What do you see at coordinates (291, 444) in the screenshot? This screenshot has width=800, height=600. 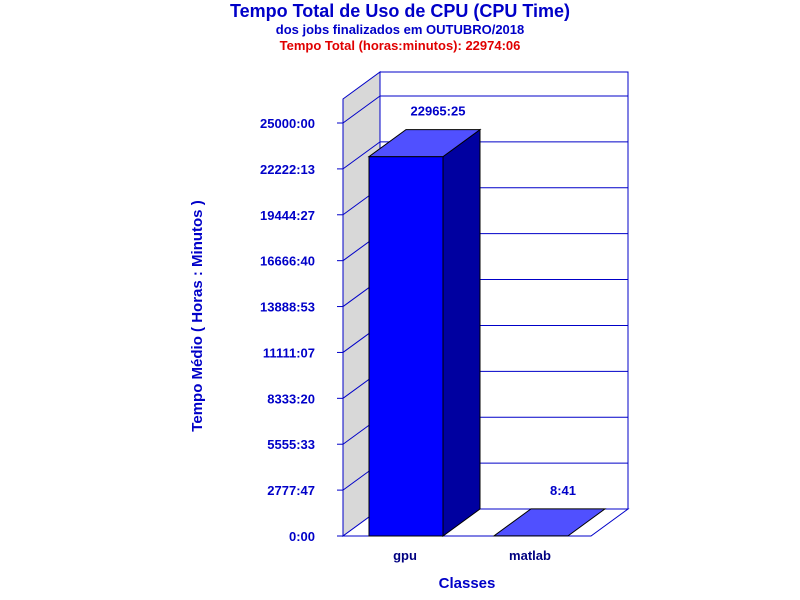 I see `y-tick-label: 5555:33` at bounding box center [291, 444].